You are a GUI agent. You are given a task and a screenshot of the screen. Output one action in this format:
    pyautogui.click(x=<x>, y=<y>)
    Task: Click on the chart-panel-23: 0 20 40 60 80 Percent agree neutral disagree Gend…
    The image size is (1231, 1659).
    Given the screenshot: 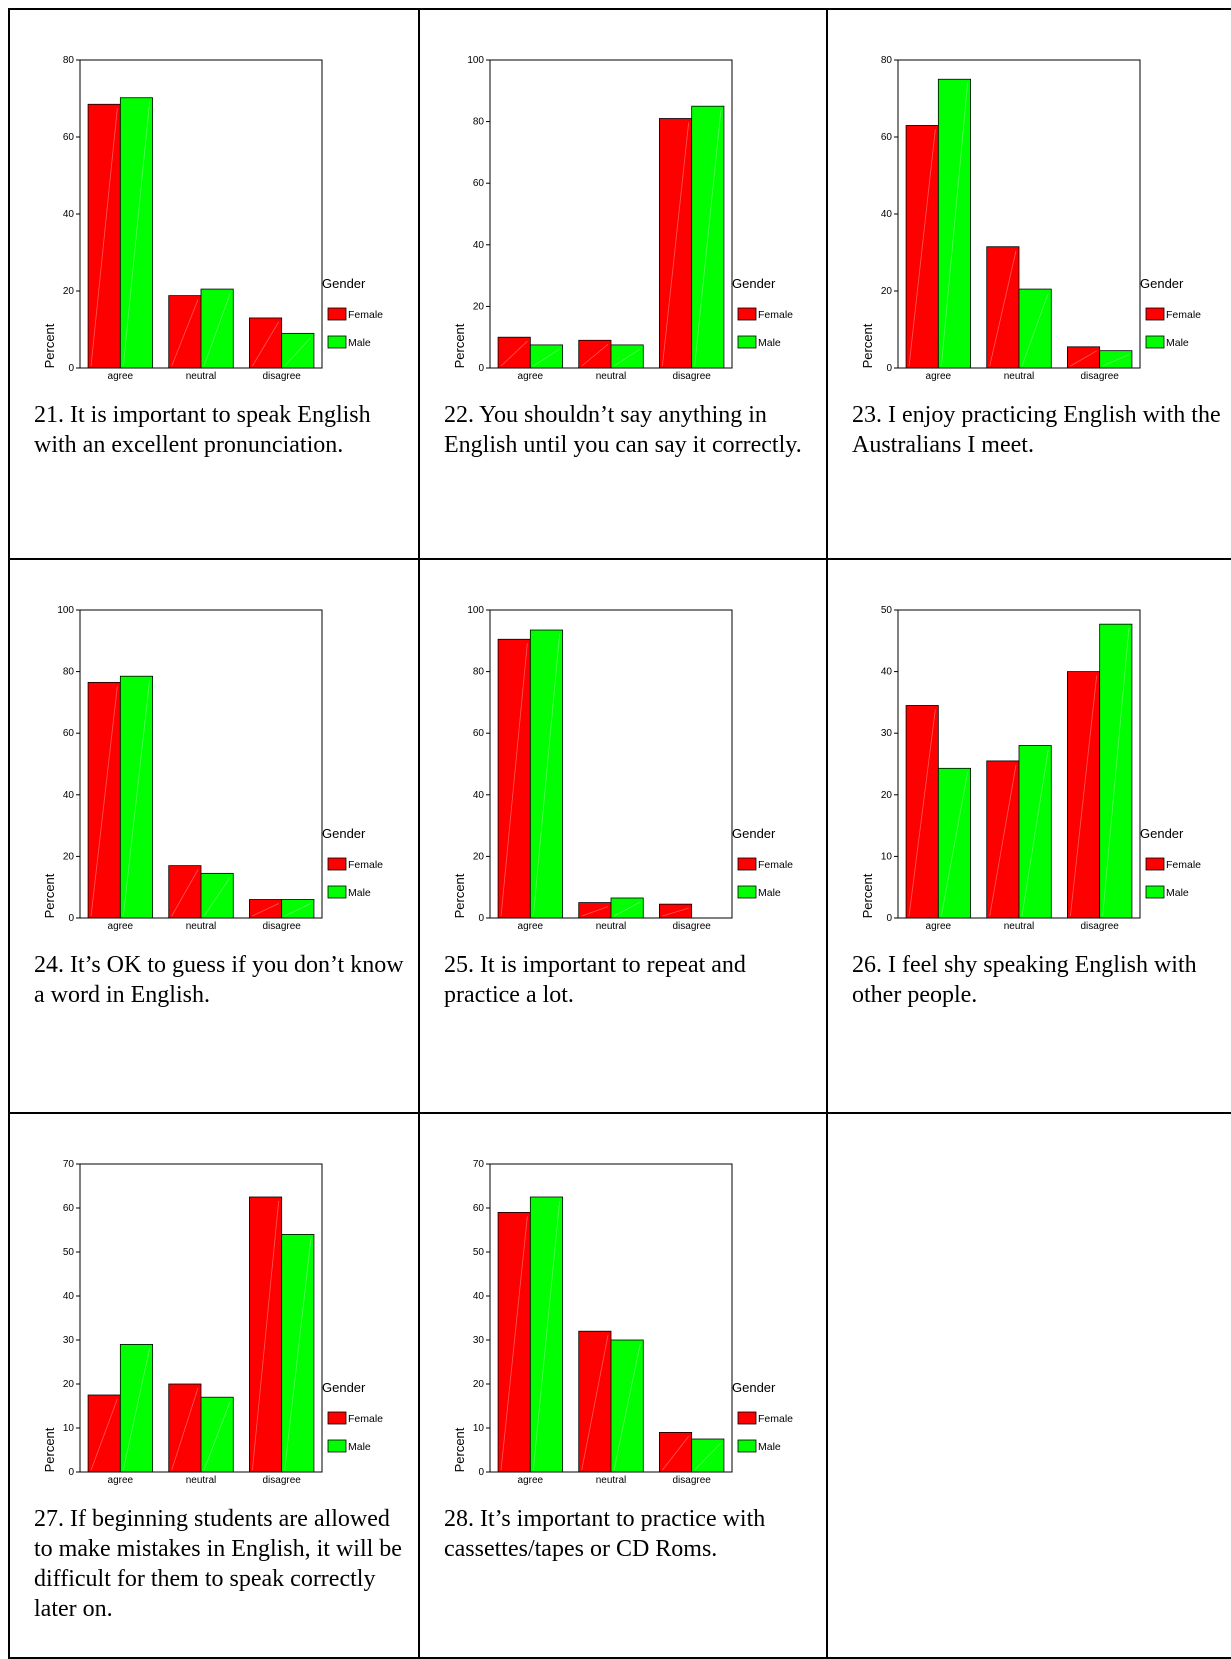 What is the action you would take?
    pyautogui.click(x=1028, y=285)
    